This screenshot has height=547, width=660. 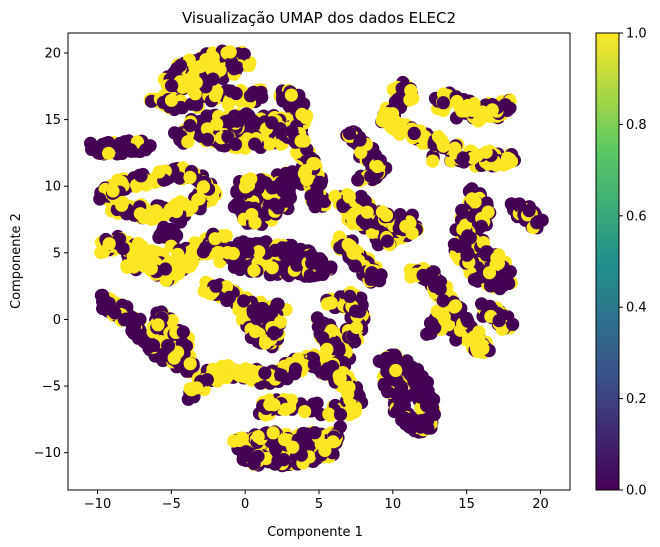 I want to click on y-axis-label: Componente 2, so click(x=16, y=261).